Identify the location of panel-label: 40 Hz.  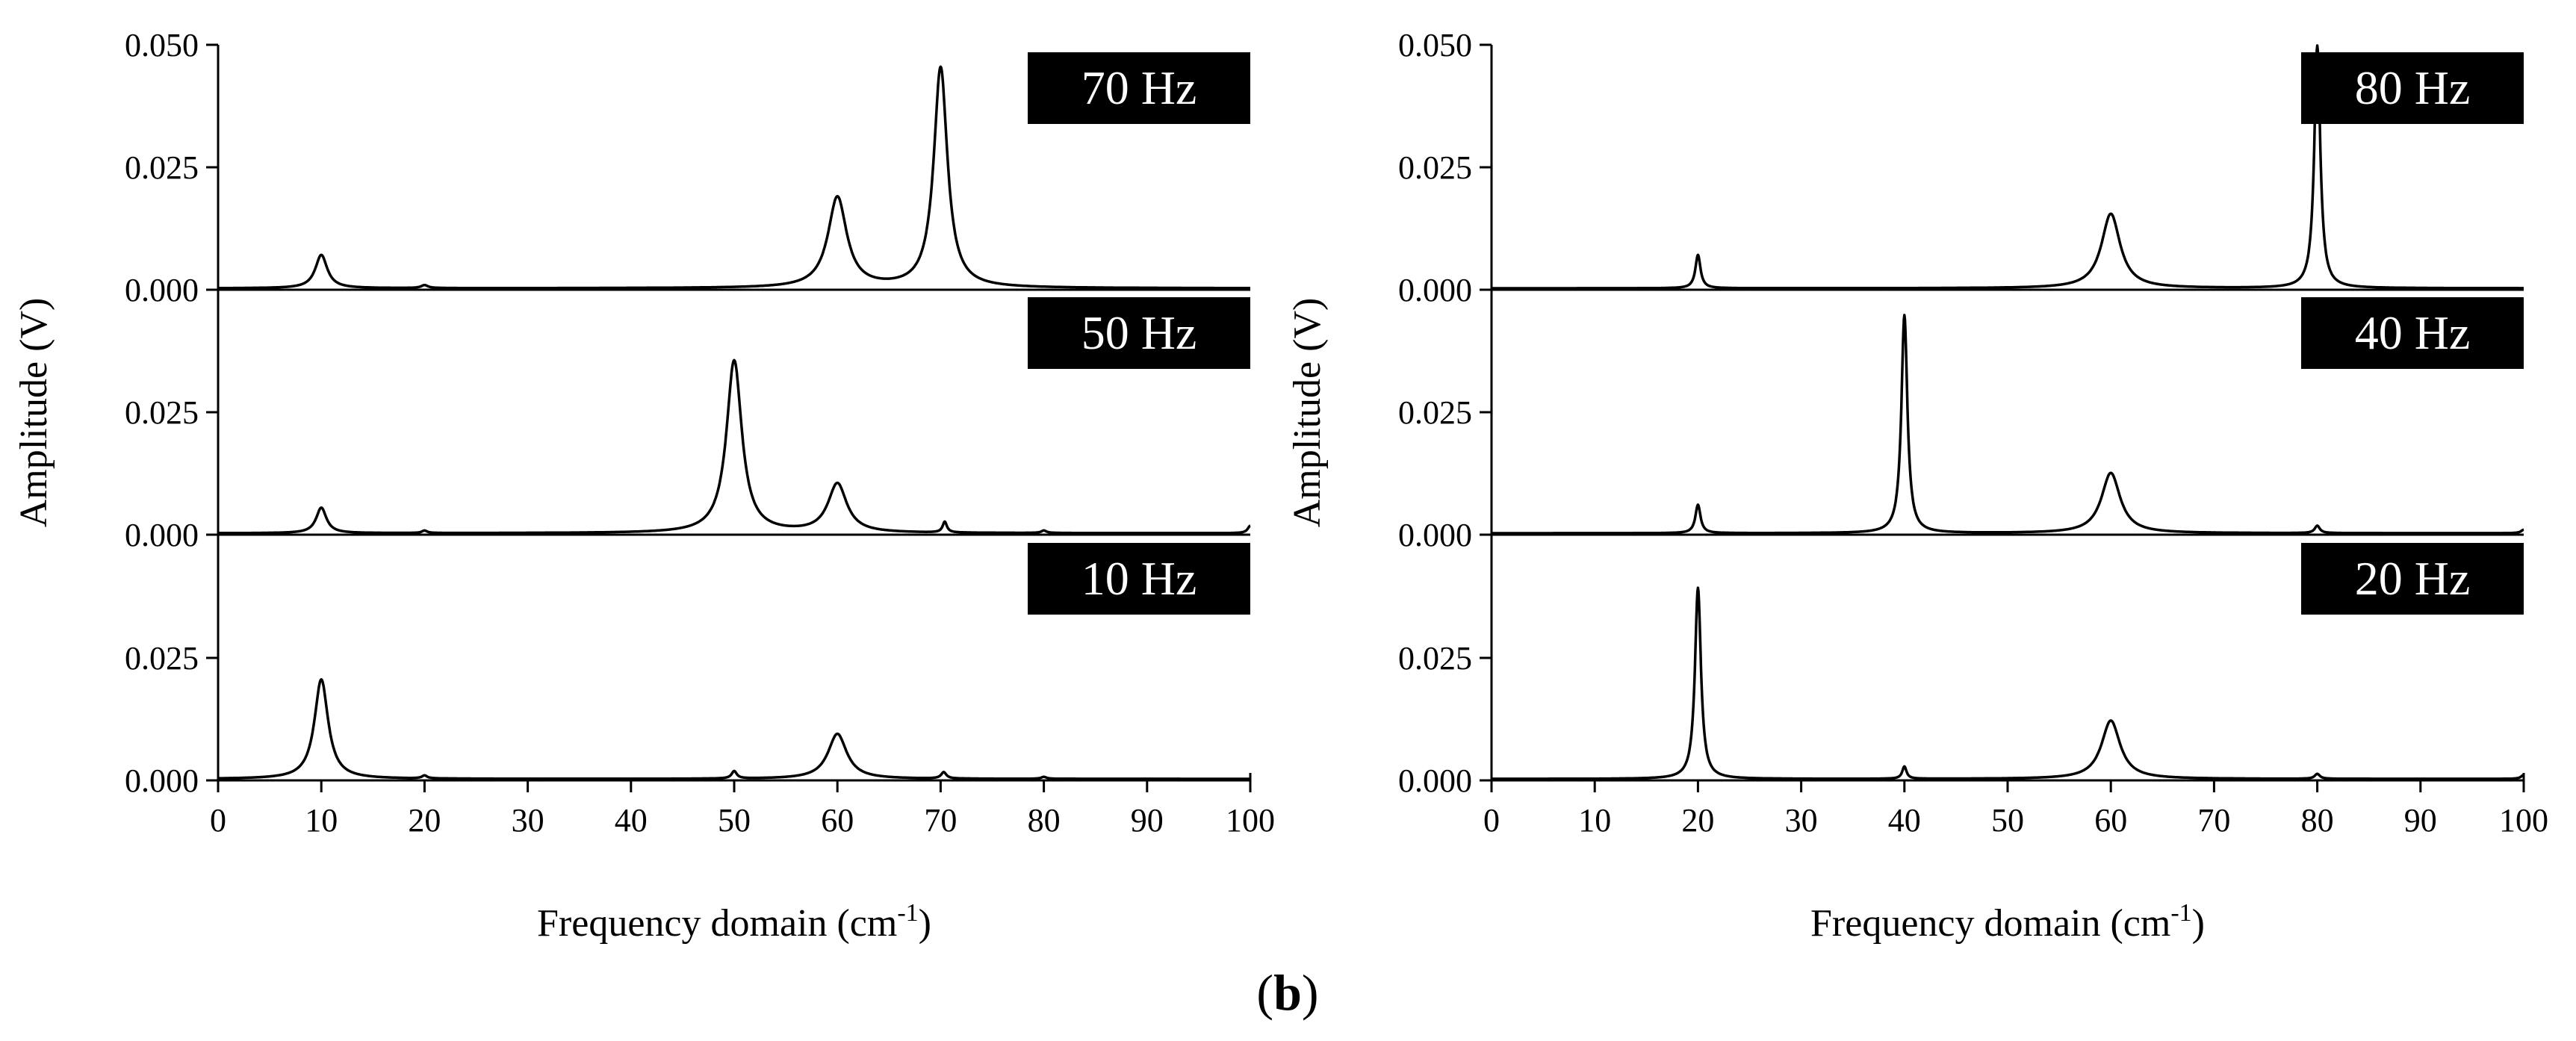
(2413, 332).